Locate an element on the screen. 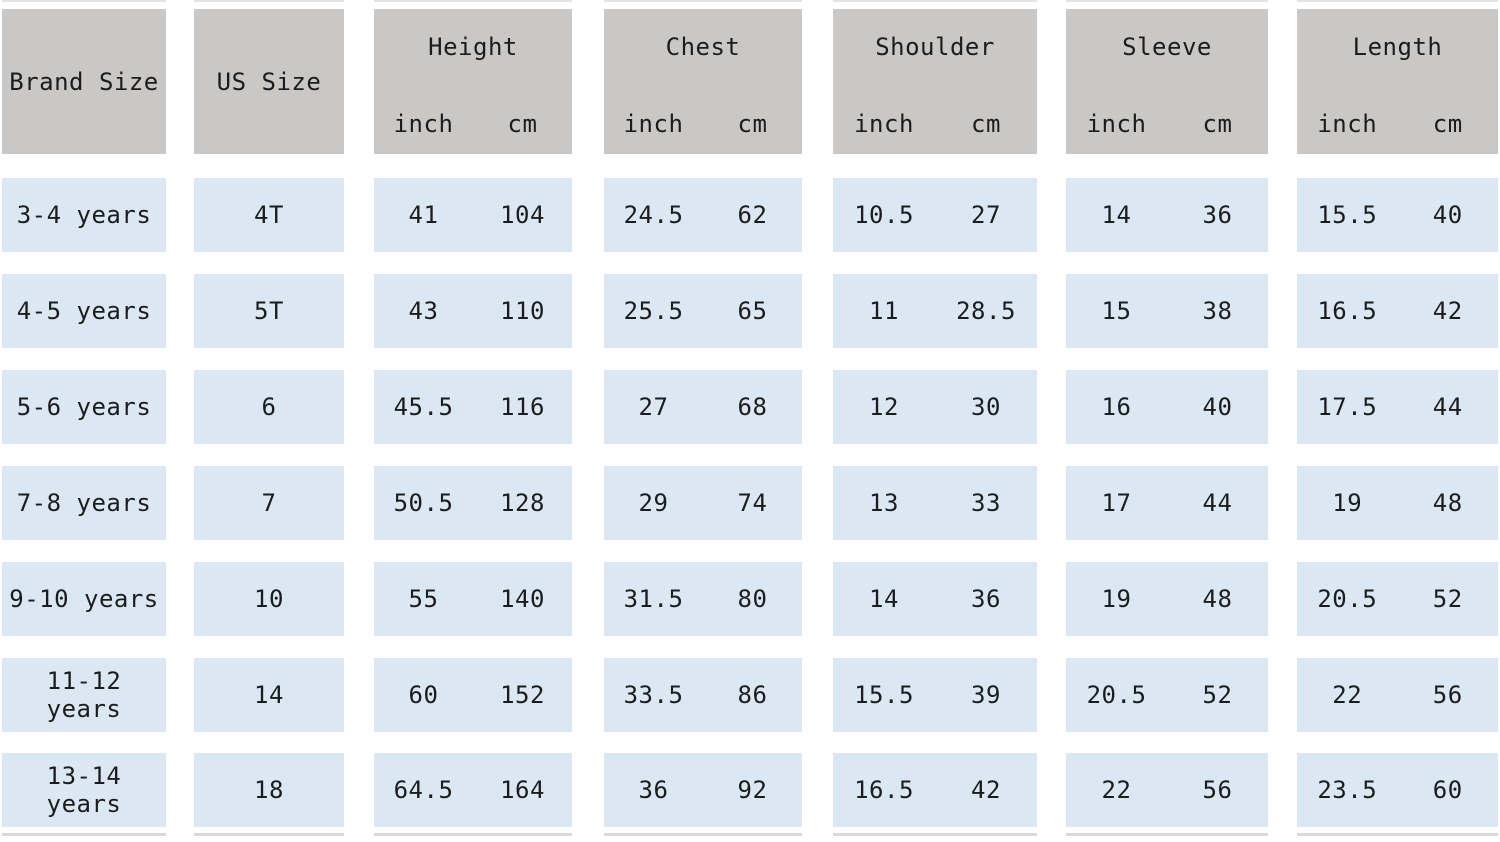  cell-value-cm: 65 is located at coordinates (752, 311).